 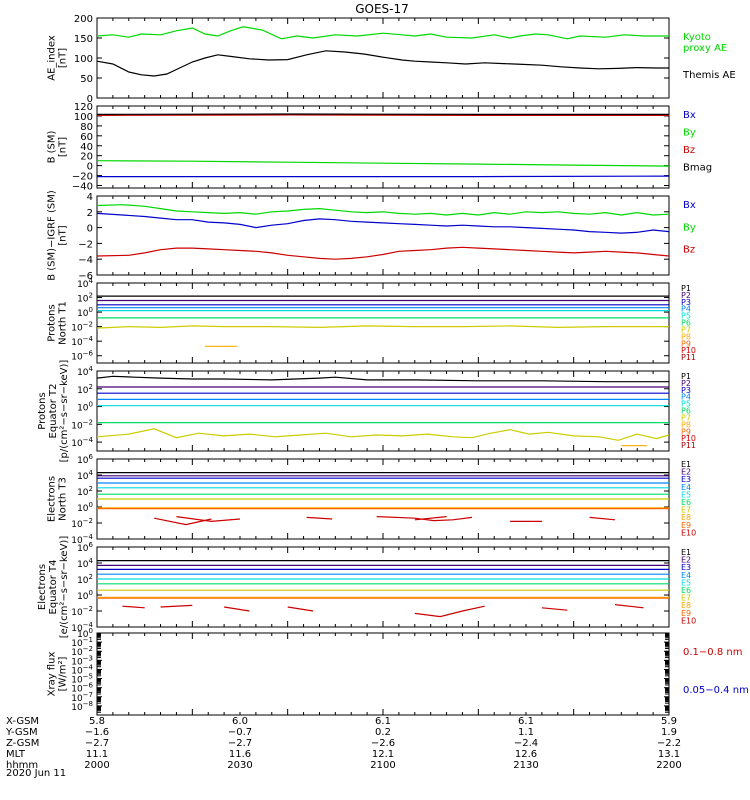 I want to click on x-row-value: 6.0, so click(x=240, y=721).